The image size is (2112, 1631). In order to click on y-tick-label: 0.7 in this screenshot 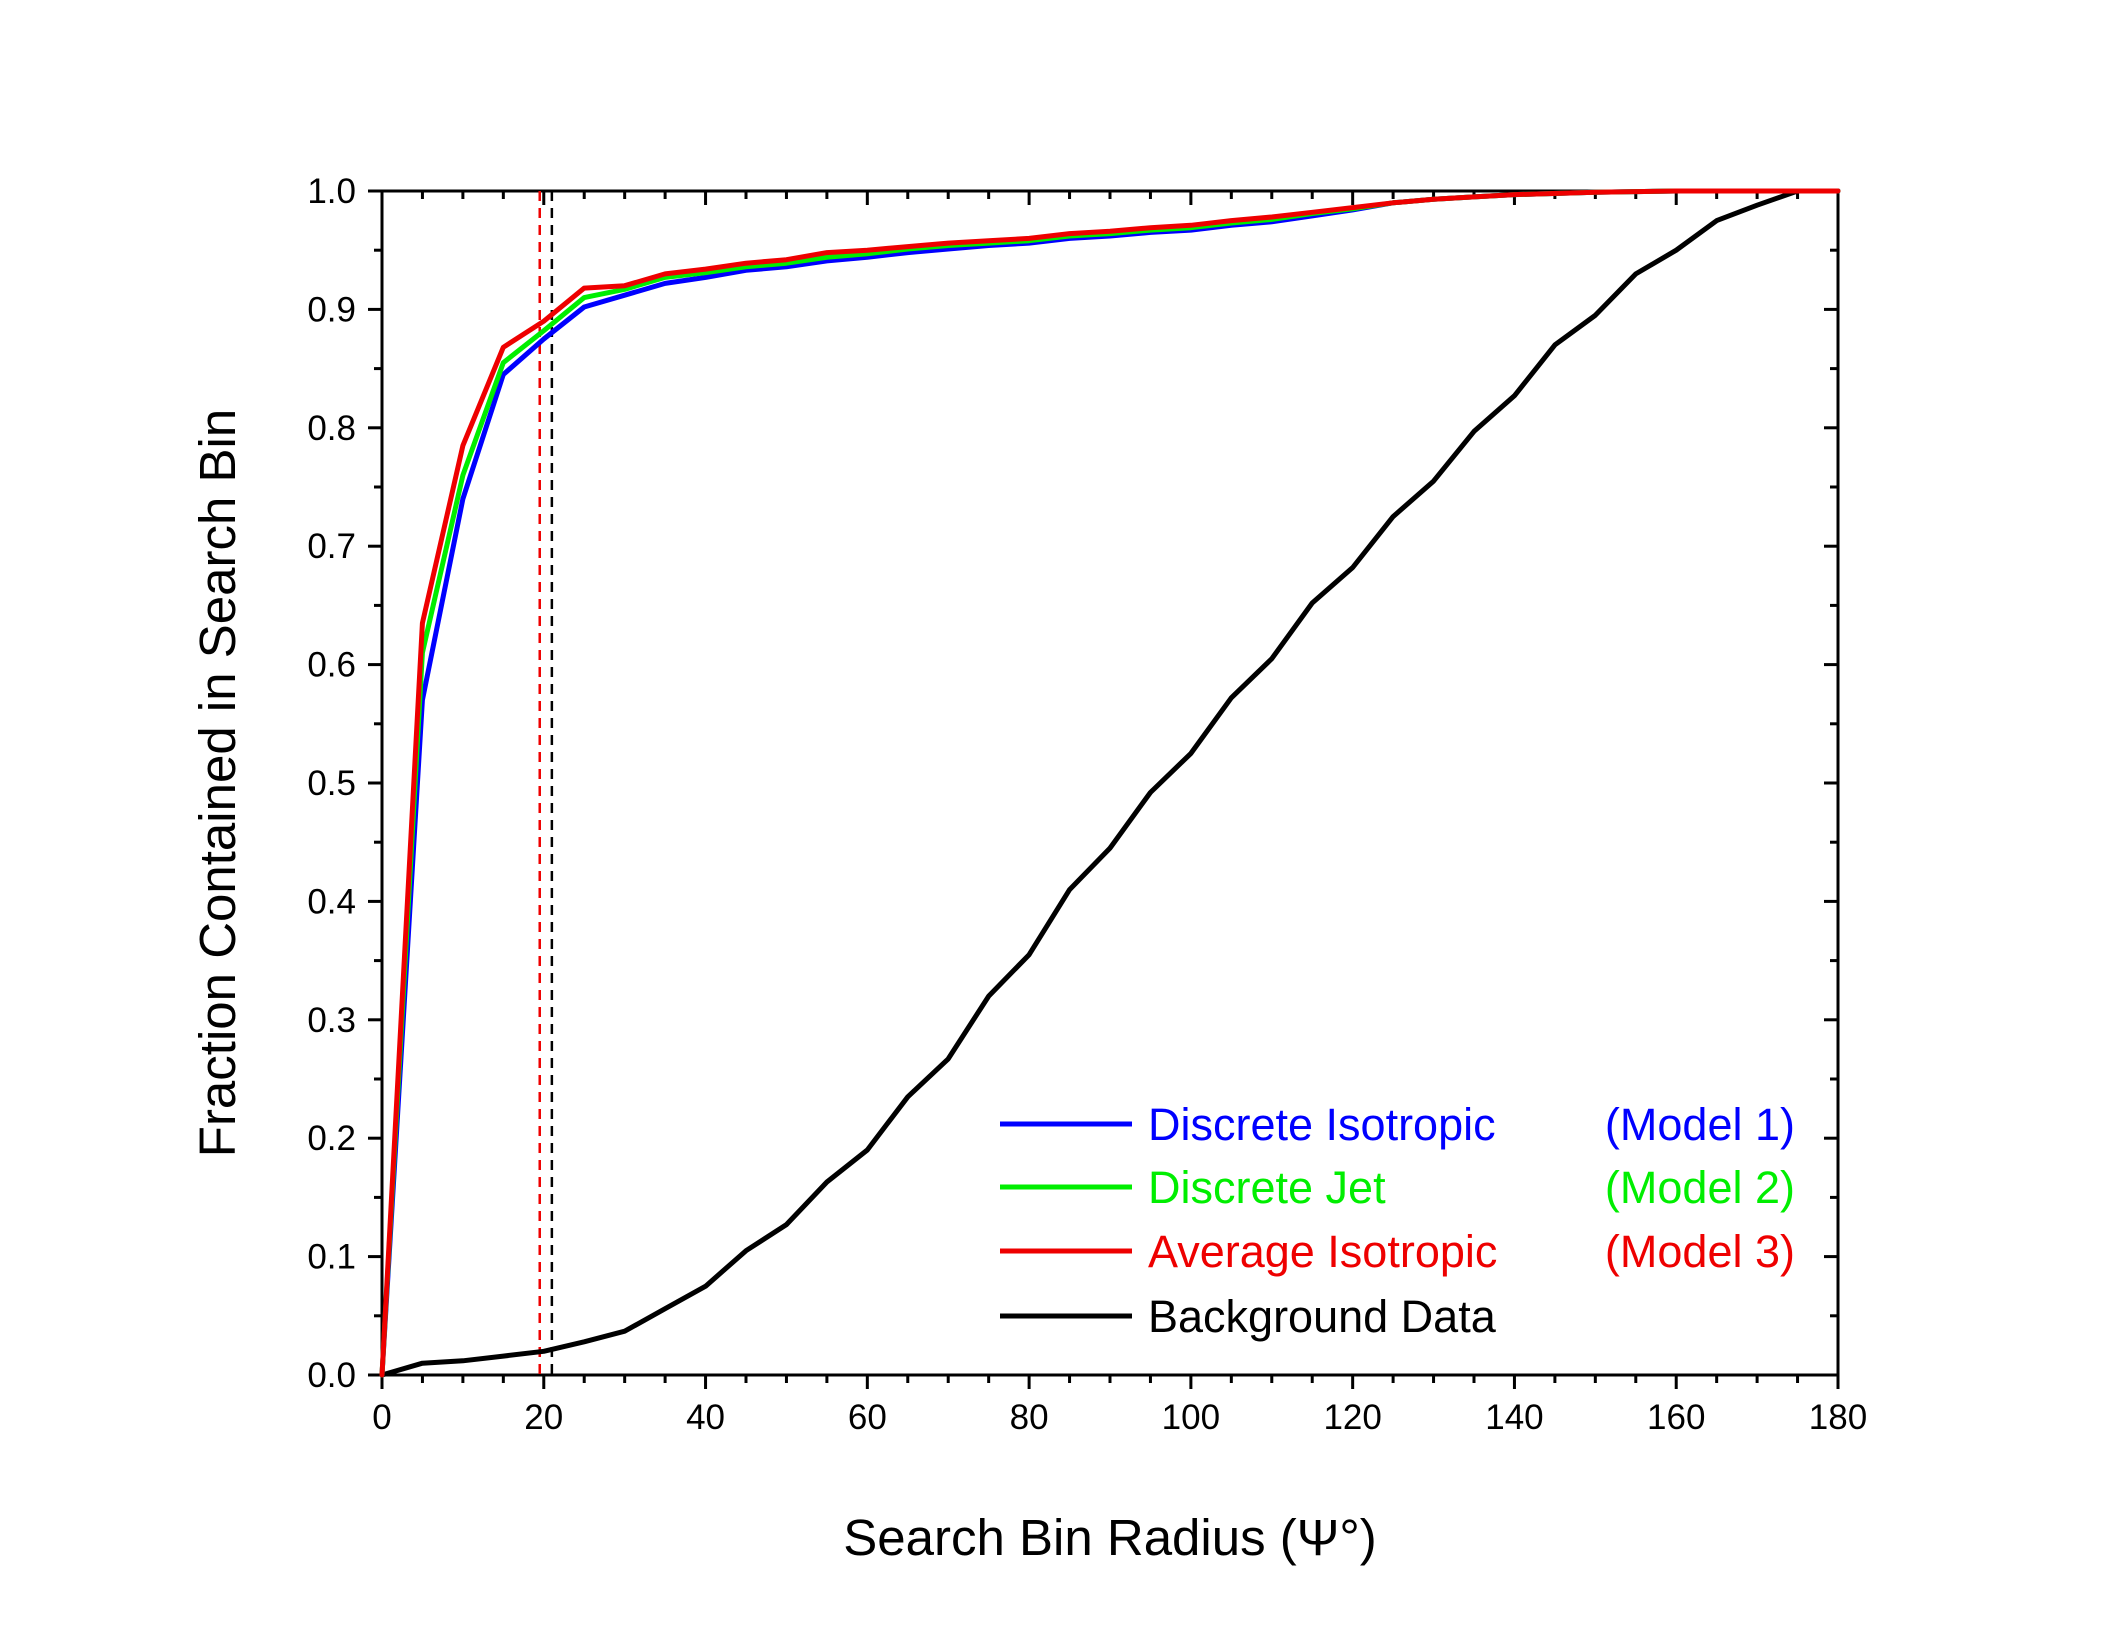, I will do `click(331, 546)`.